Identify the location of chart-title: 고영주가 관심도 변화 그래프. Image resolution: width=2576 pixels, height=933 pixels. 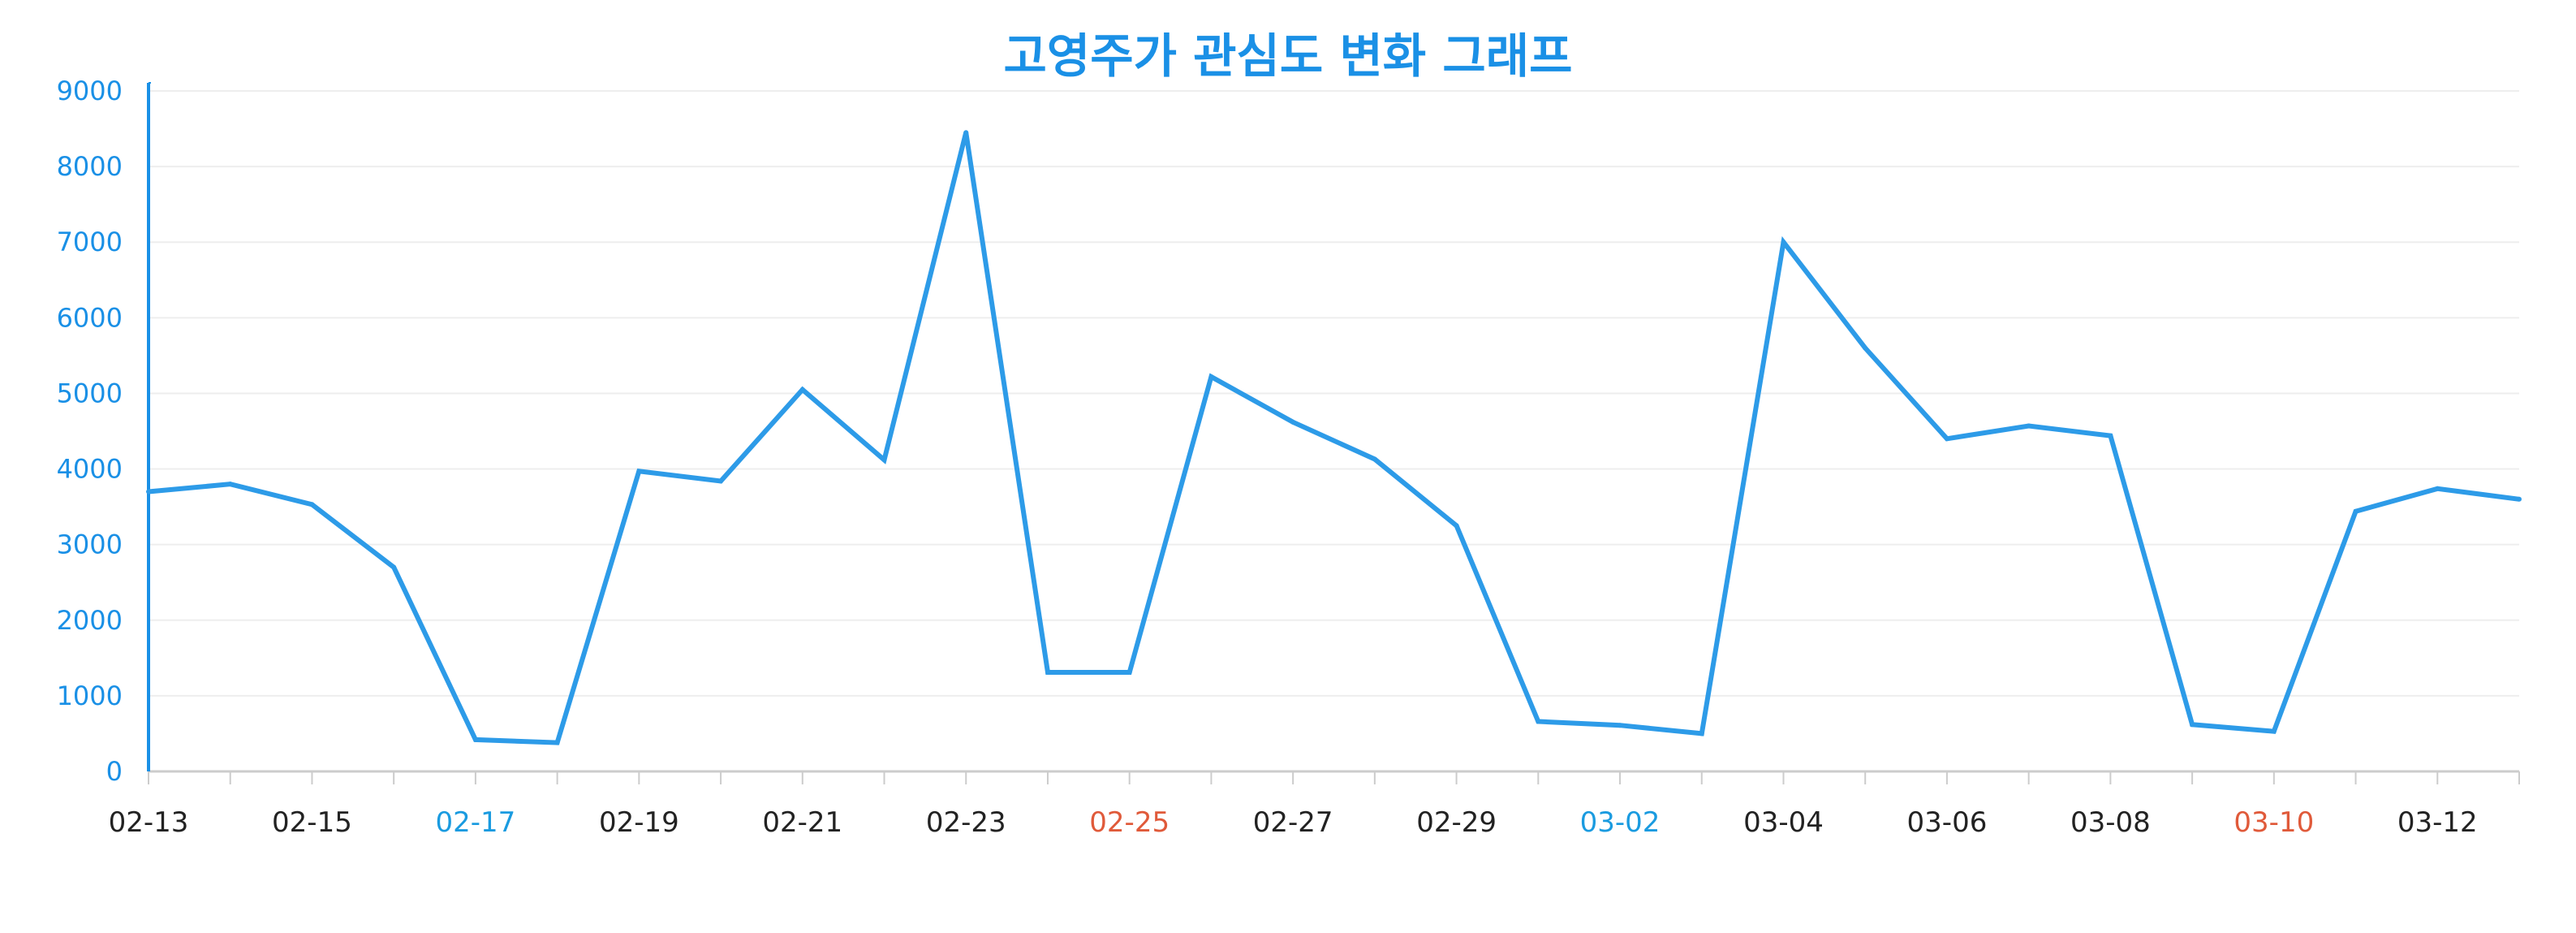
(1288, 56).